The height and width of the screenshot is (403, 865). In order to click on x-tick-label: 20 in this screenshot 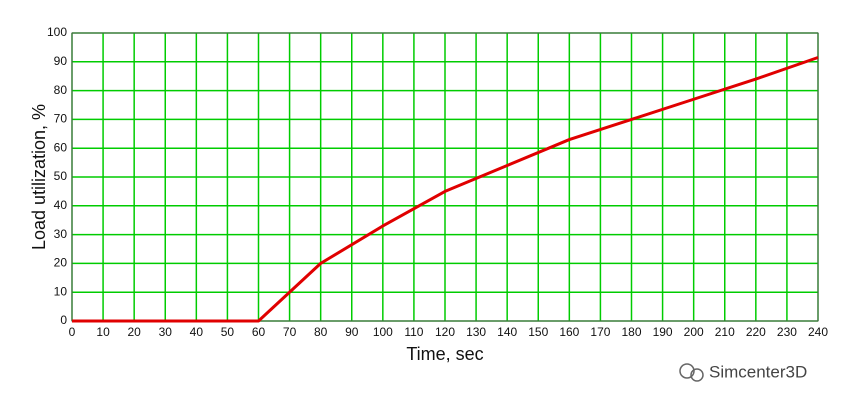, I will do `click(134, 332)`.